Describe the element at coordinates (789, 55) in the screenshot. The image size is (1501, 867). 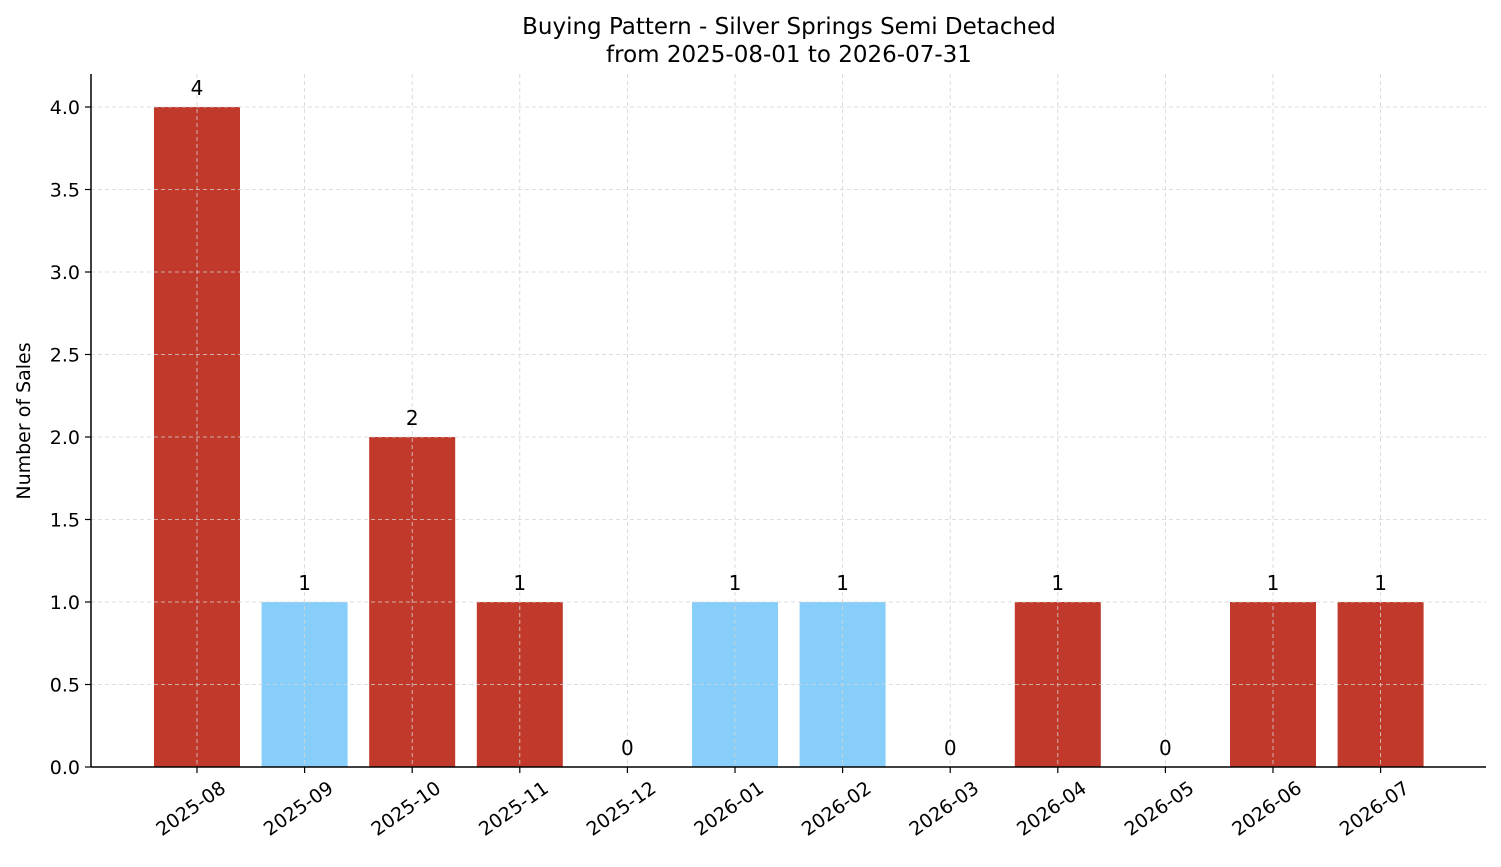
I see `chart-subtitle: from 2025-08-01 to 2026-07-31` at that location.